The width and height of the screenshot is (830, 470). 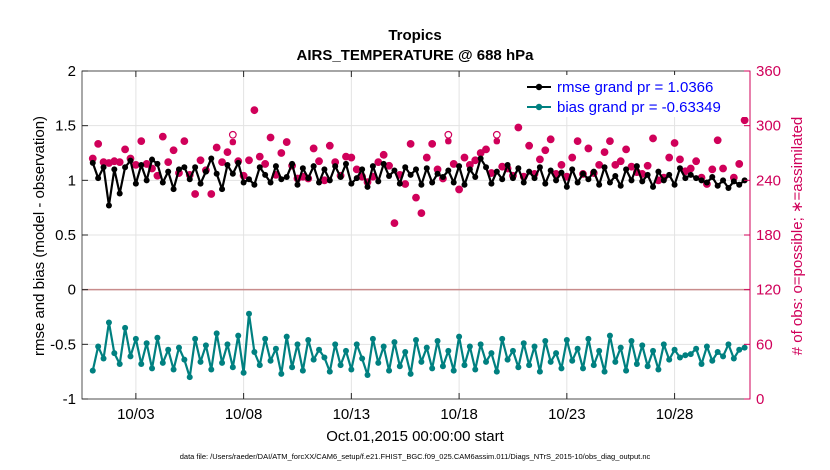 What do you see at coordinates (539, 87) in the screenshot?
I see `legend-rmse-marker` at bounding box center [539, 87].